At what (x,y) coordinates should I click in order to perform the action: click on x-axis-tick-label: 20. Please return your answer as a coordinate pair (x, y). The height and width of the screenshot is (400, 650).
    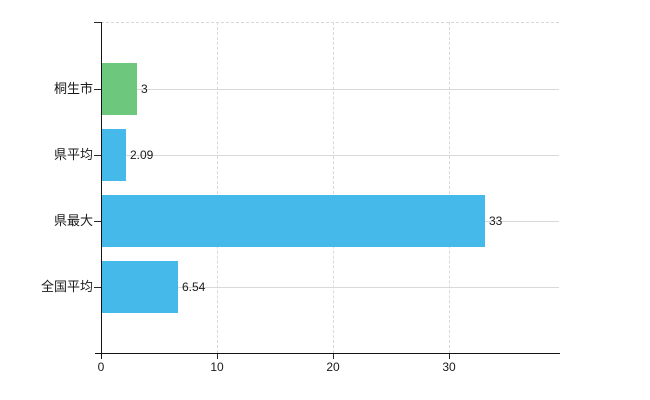
    Looking at the image, I should click on (333, 367).